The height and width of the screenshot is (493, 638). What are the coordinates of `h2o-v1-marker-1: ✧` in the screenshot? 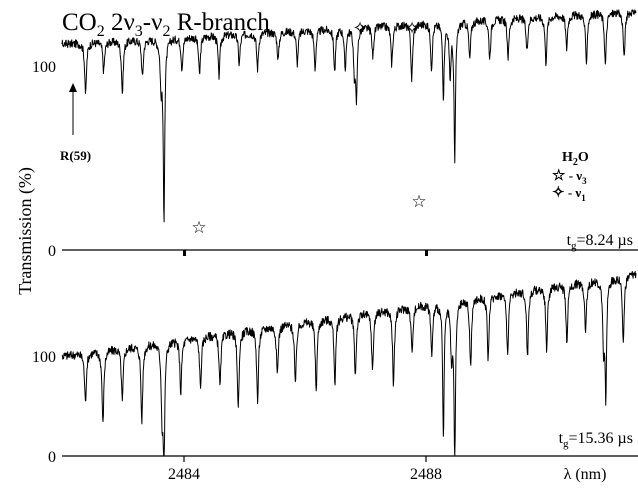 It's located at (359, 28).